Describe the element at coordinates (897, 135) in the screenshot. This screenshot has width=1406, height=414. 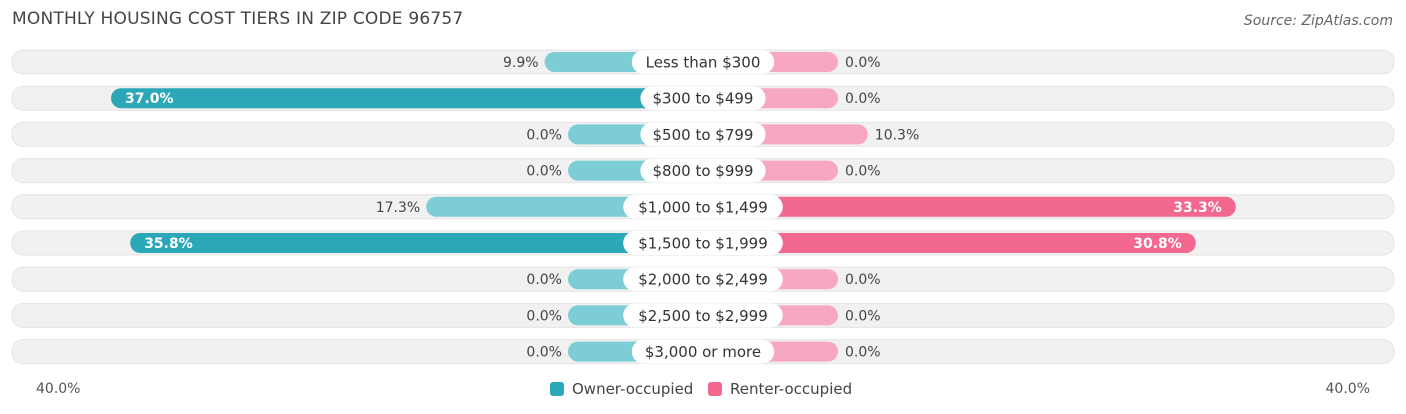
I see `renter-value-label: 10.3%` at that location.